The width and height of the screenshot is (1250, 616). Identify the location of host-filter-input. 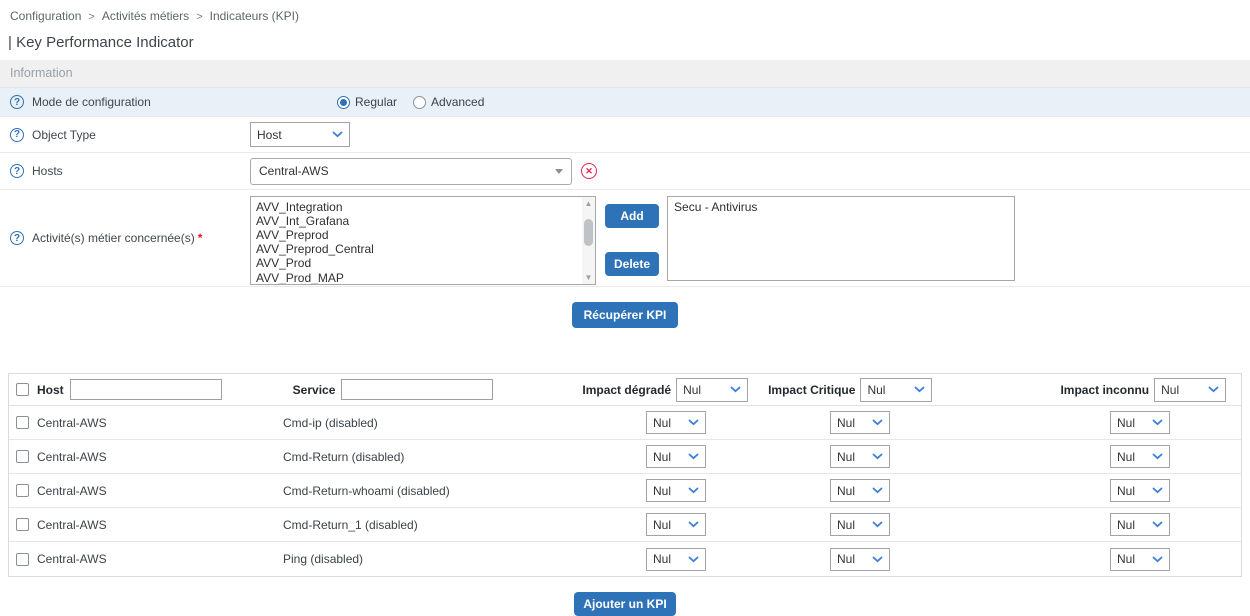
(145, 389).